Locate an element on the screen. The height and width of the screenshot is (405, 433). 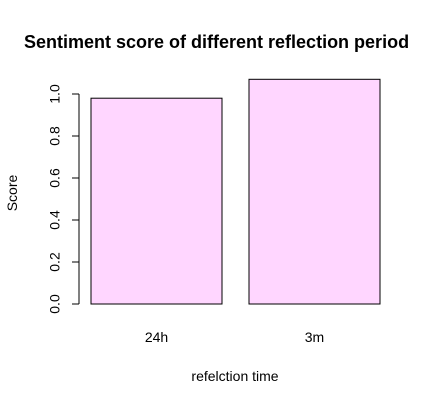
y-tick-label: 0.0 is located at coordinates (55, 304).